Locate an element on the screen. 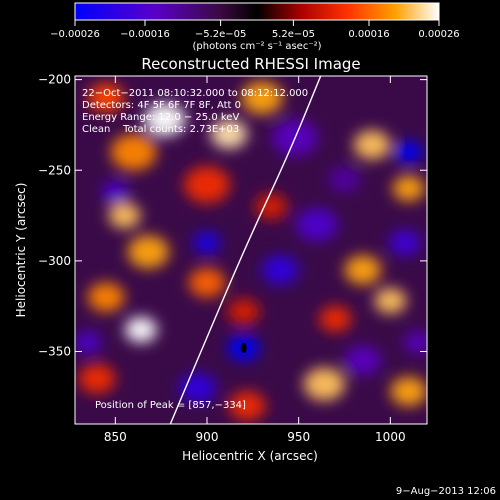 The height and width of the screenshot is (500, 500). colorbar-tick-label: −0.00026 is located at coordinates (75, 34).